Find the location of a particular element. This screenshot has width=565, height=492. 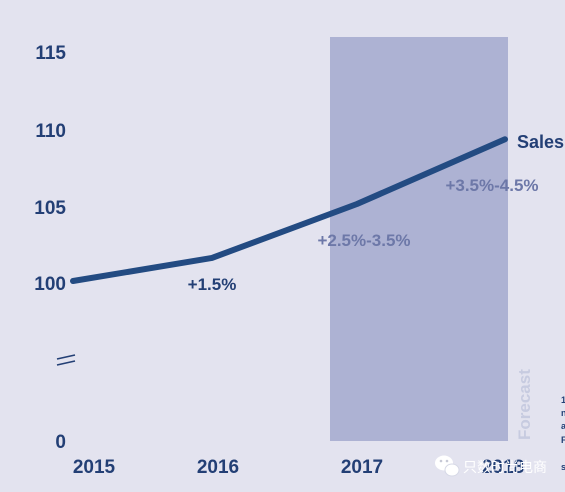

footnote-text: n is located at coordinates (563, 413).